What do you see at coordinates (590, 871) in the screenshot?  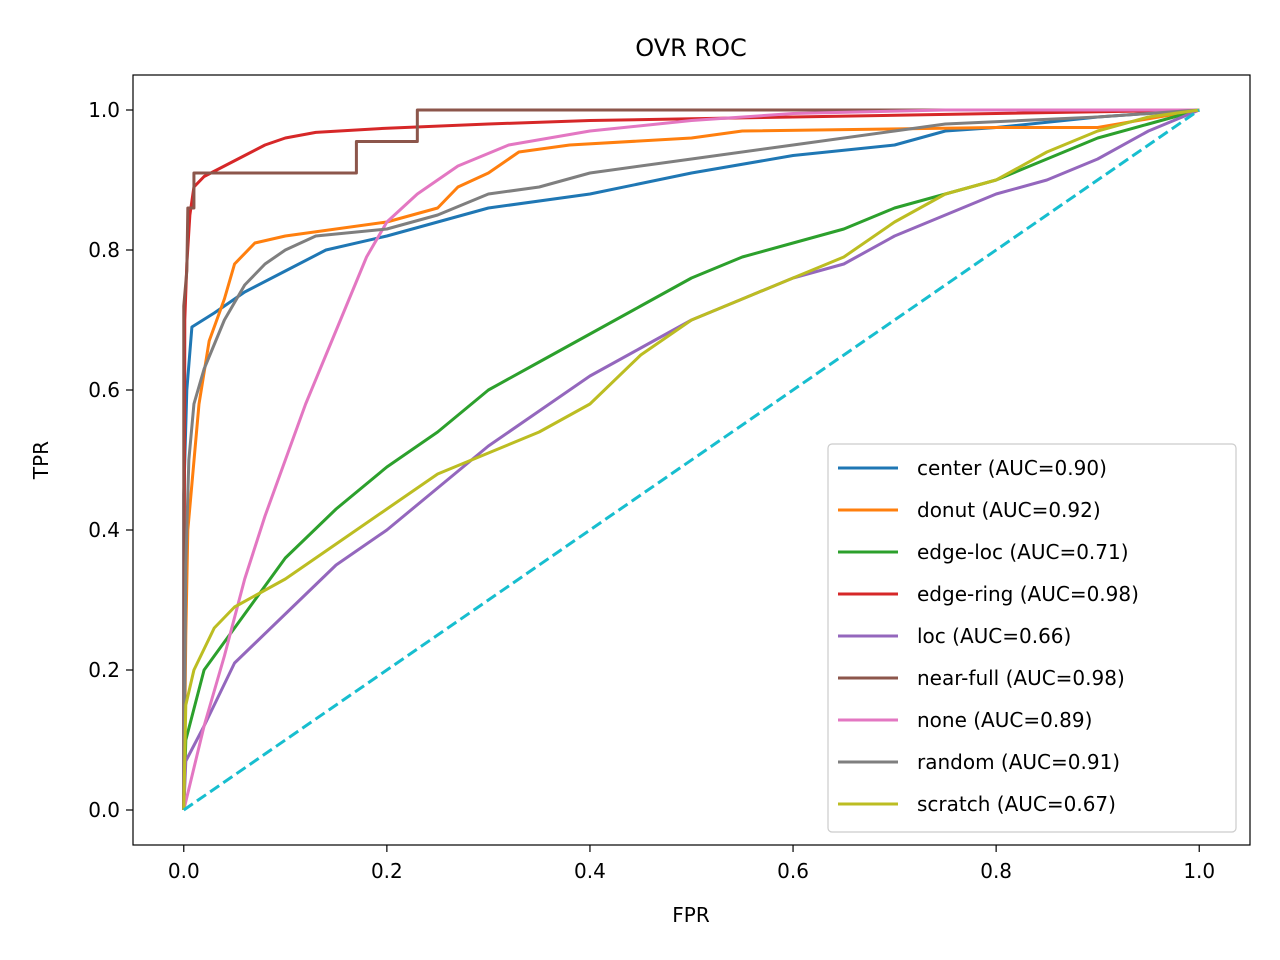 I see `x-tick-label: 0.4` at bounding box center [590, 871].